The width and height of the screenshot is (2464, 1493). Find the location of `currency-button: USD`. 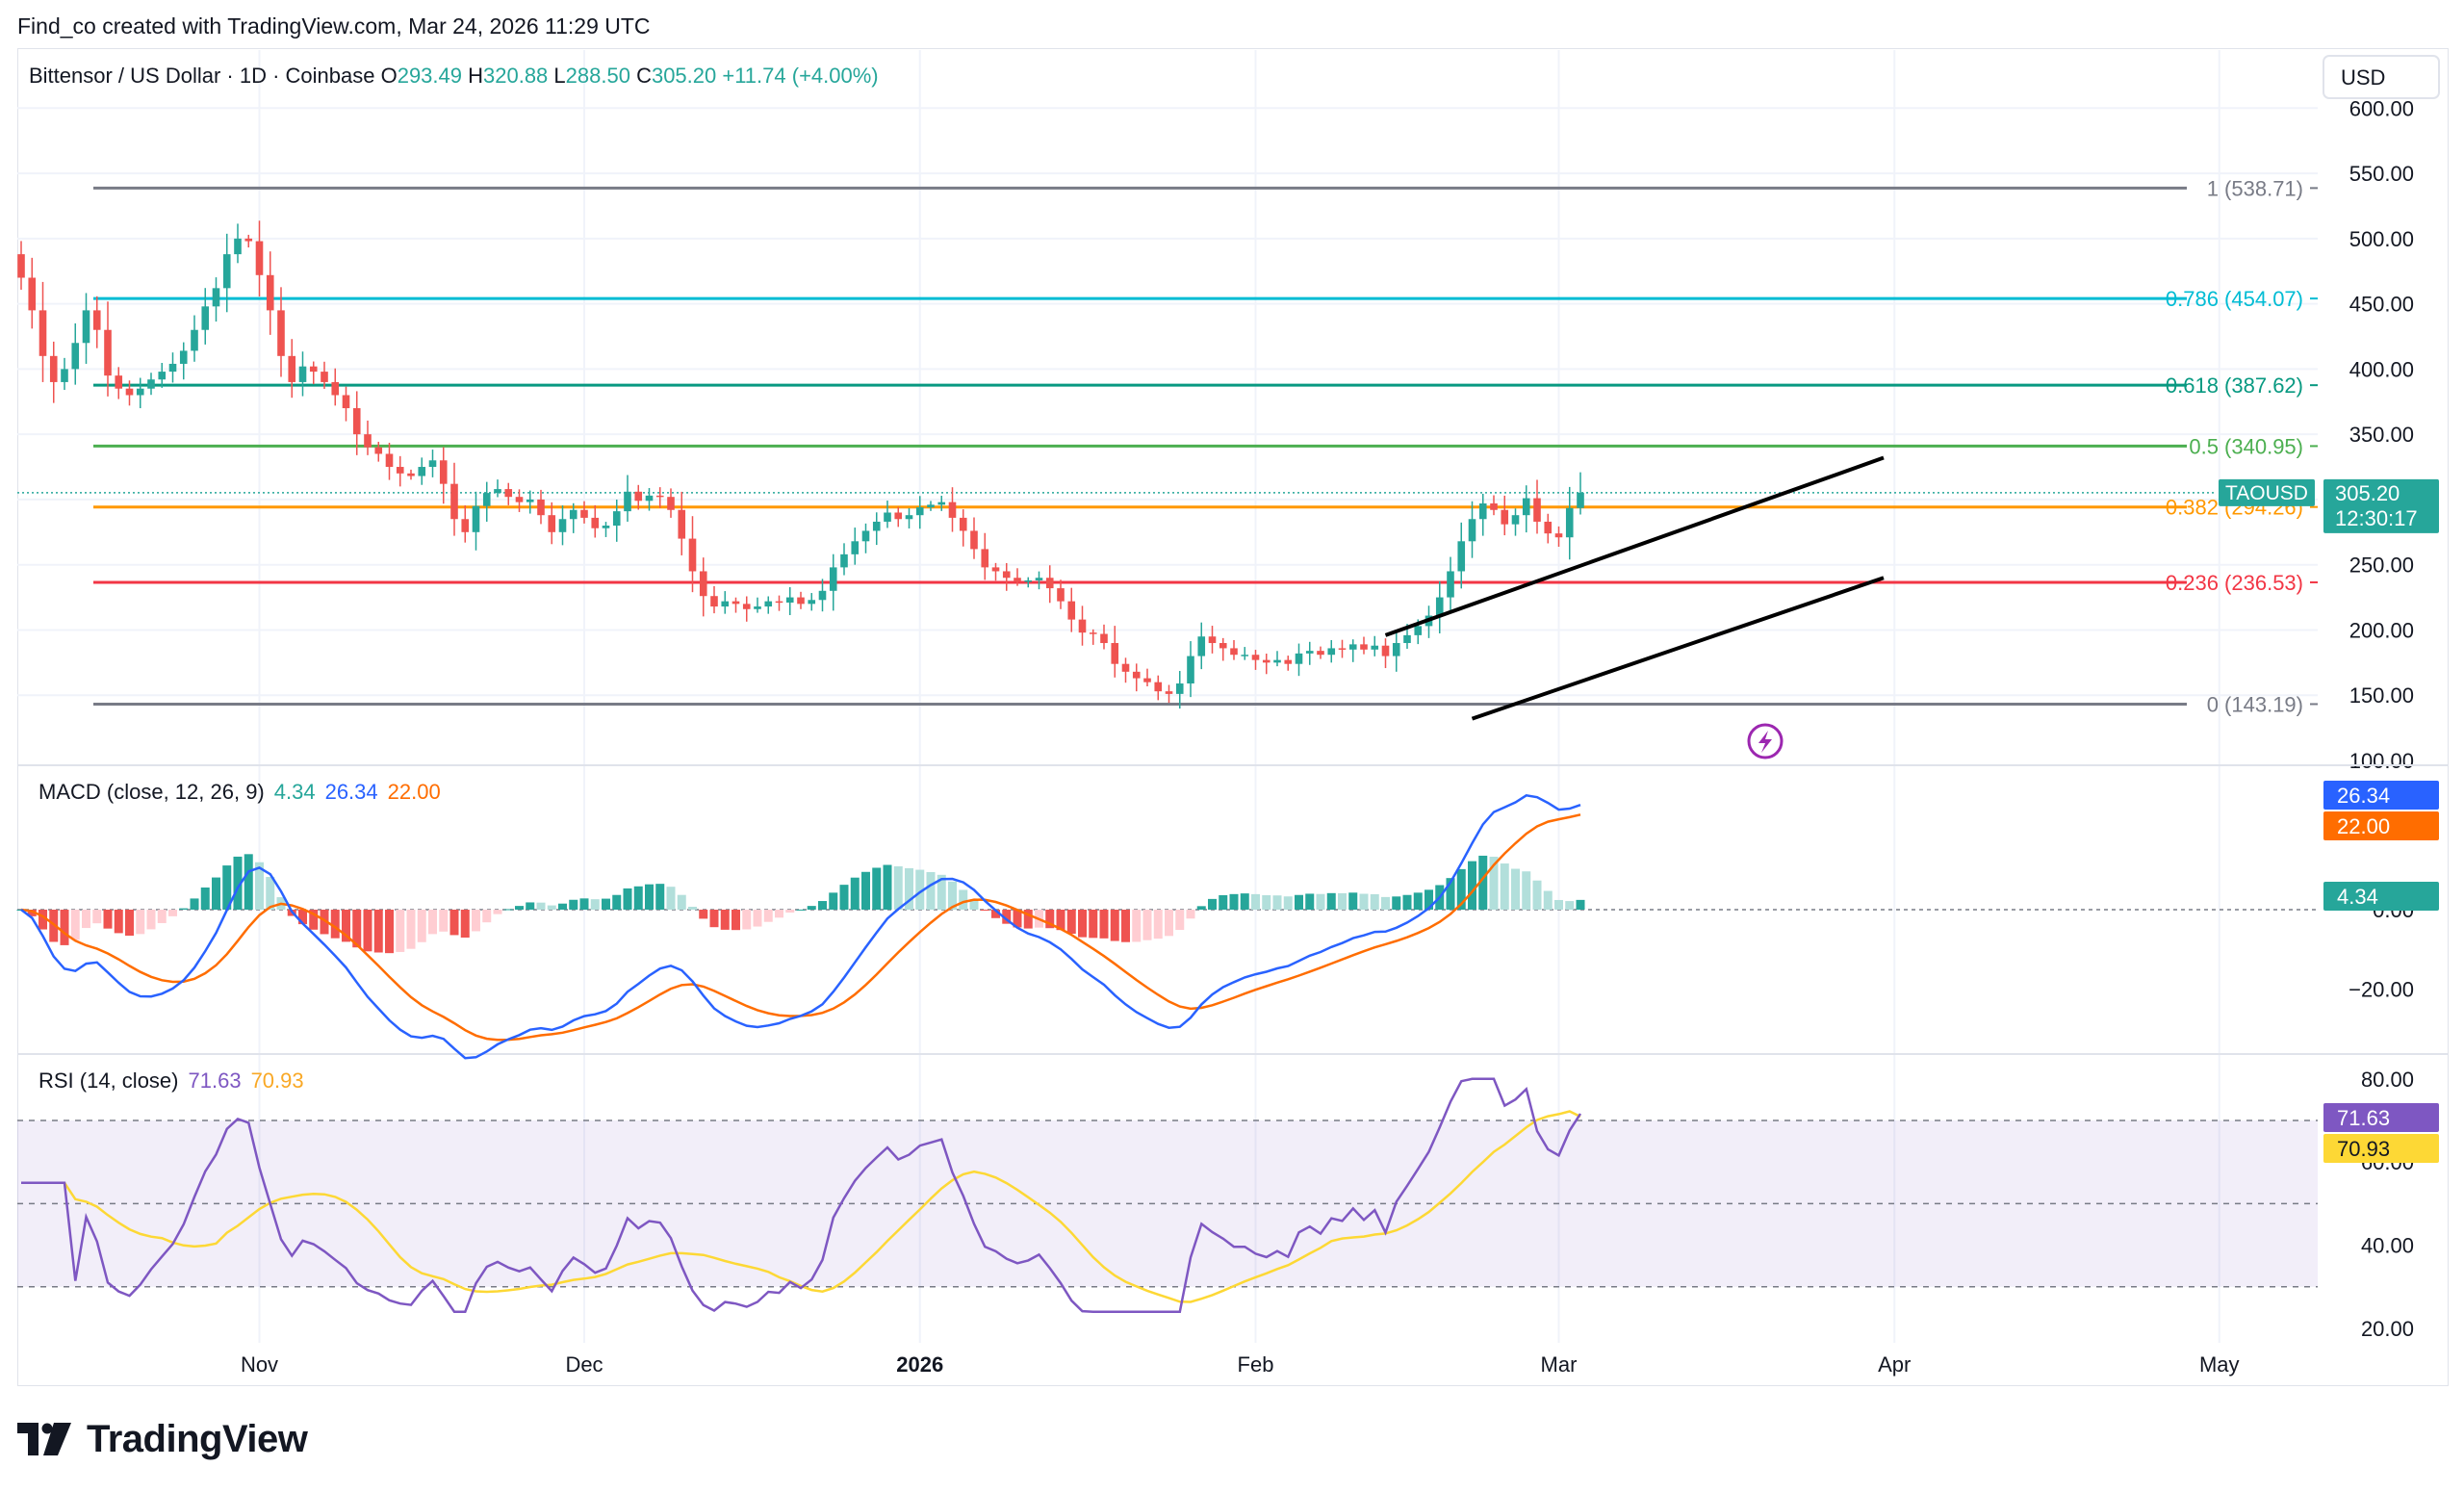

currency-button: USD is located at coordinates (2381, 77).